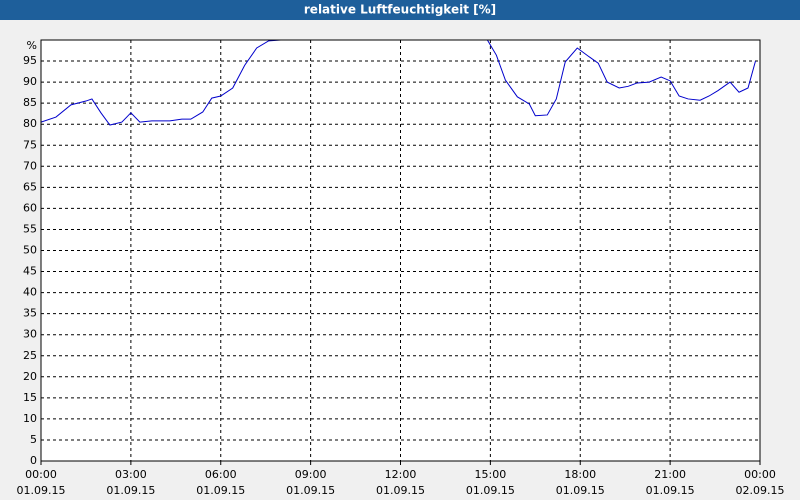  I want to click on y-tick-label: 65, so click(30, 186).